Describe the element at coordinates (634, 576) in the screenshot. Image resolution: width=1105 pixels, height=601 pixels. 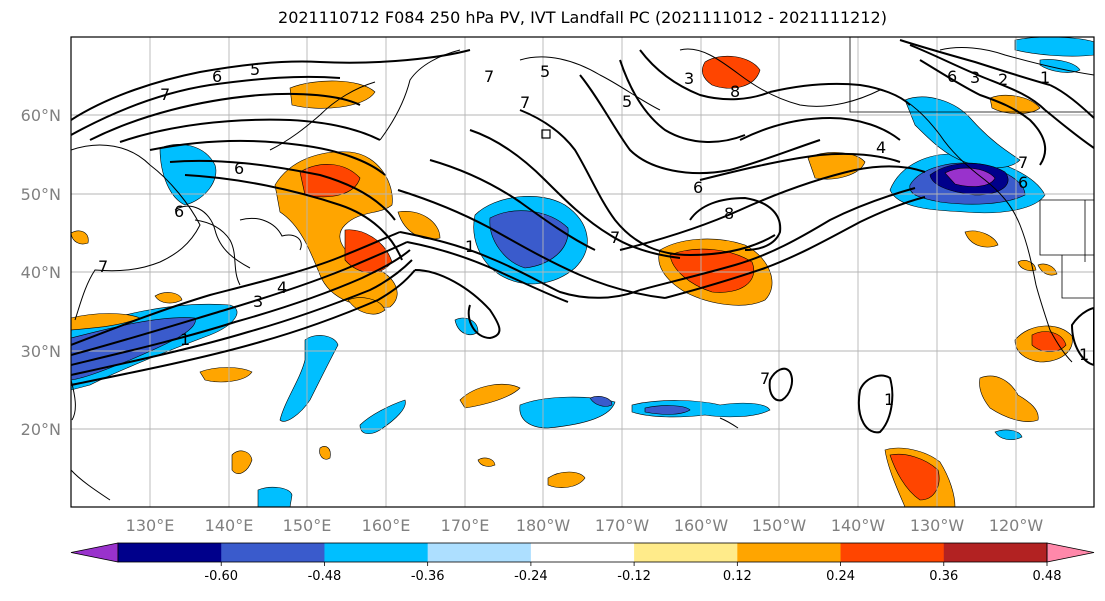
I see `colorbar-tick-label: -0.12` at that location.